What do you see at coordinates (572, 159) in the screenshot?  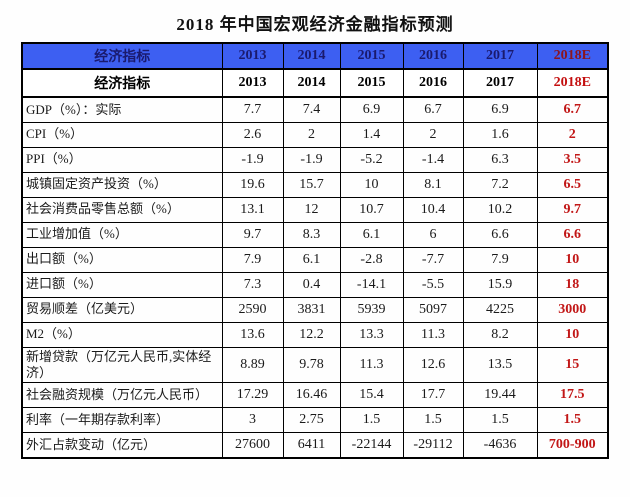 I see `forecast-value-cell: 3.5` at bounding box center [572, 159].